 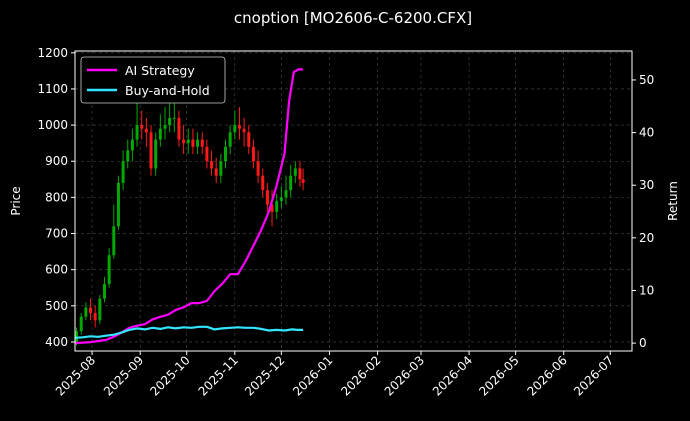 I want to click on series-line-buy-and-hold, so click(x=189, y=332).